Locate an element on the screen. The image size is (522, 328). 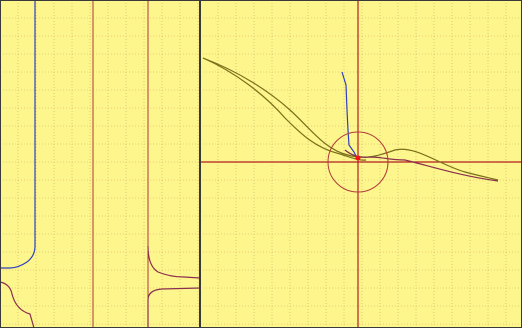
trace-signal-left-lower is located at coordinates (17, 304).